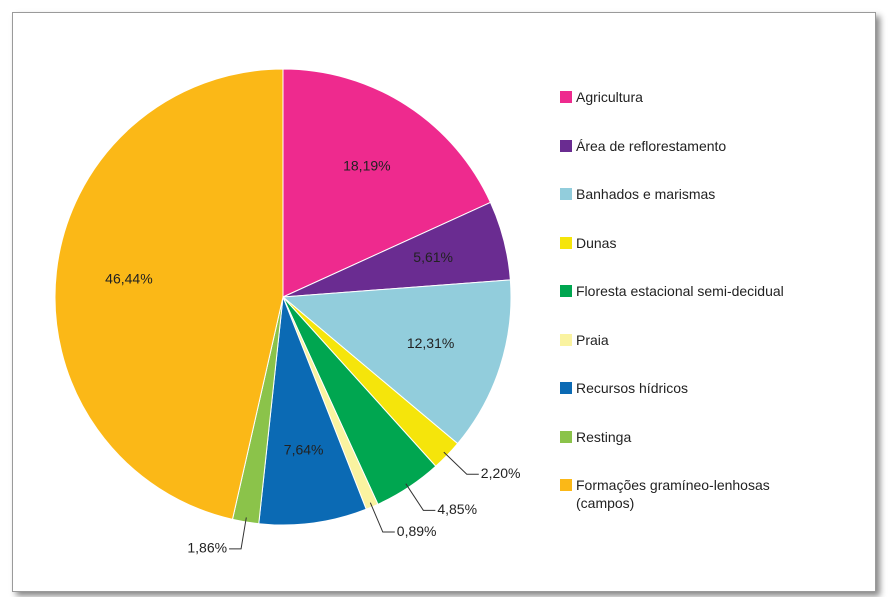 The width and height of the screenshot is (890, 597). I want to click on legend-item: Floresta estacional semi-decidual, so click(675, 291).